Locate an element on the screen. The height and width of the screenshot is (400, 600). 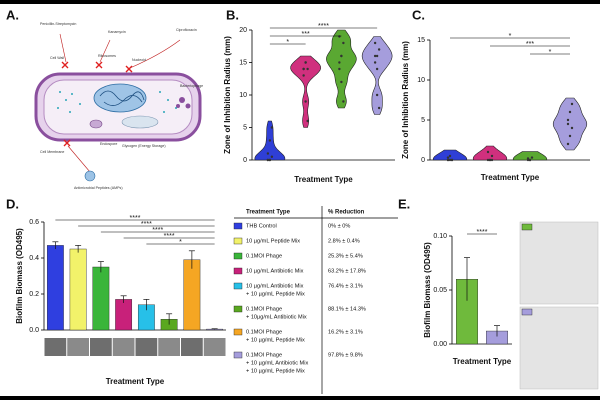
table-cell: 10 µg/mL Peptide Mix is located at coordinates (273, 241).